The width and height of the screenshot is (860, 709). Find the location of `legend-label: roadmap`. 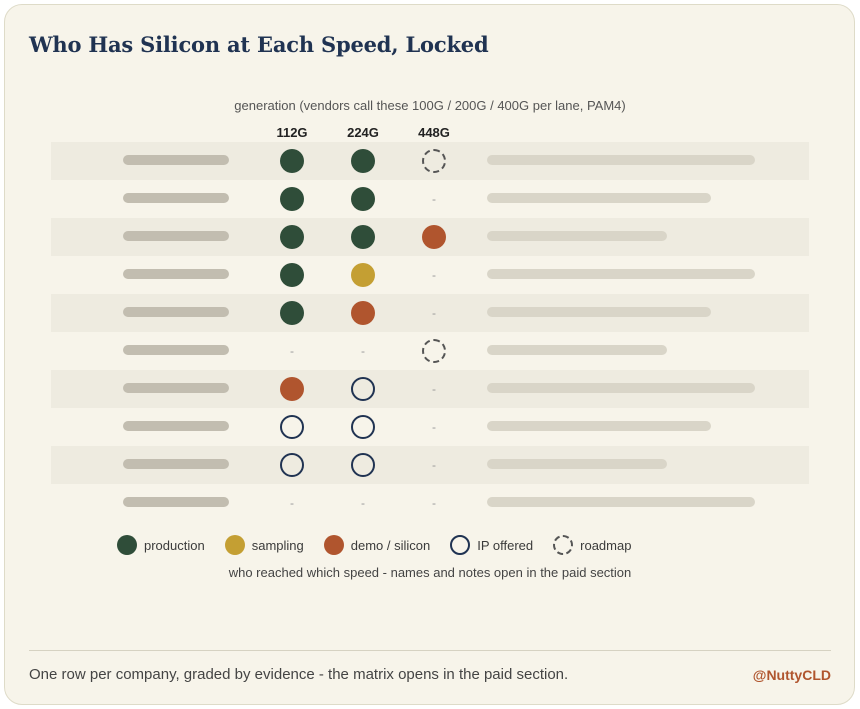

legend-label: roadmap is located at coordinates (606, 545).